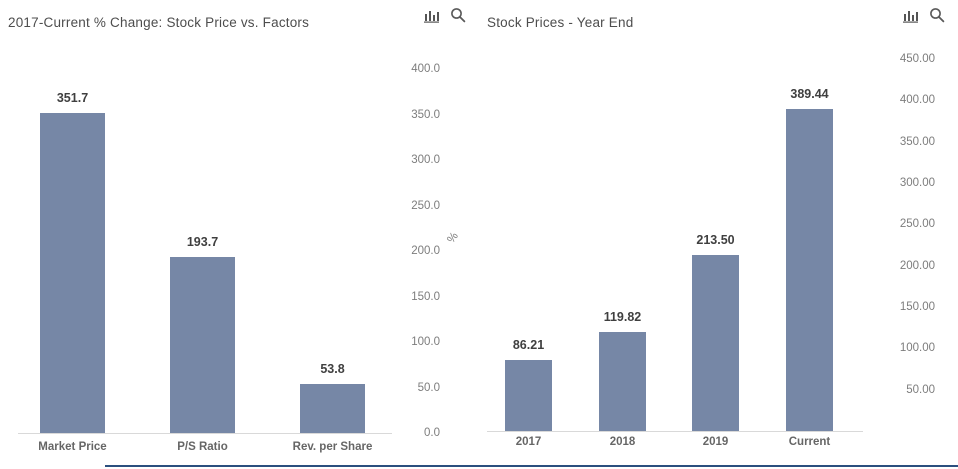 The width and height of the screenshot is (958, 469). Describe the element at coordinates (332, 369) in the screenshot. I see `bar-value-label: 53.8` at that location.